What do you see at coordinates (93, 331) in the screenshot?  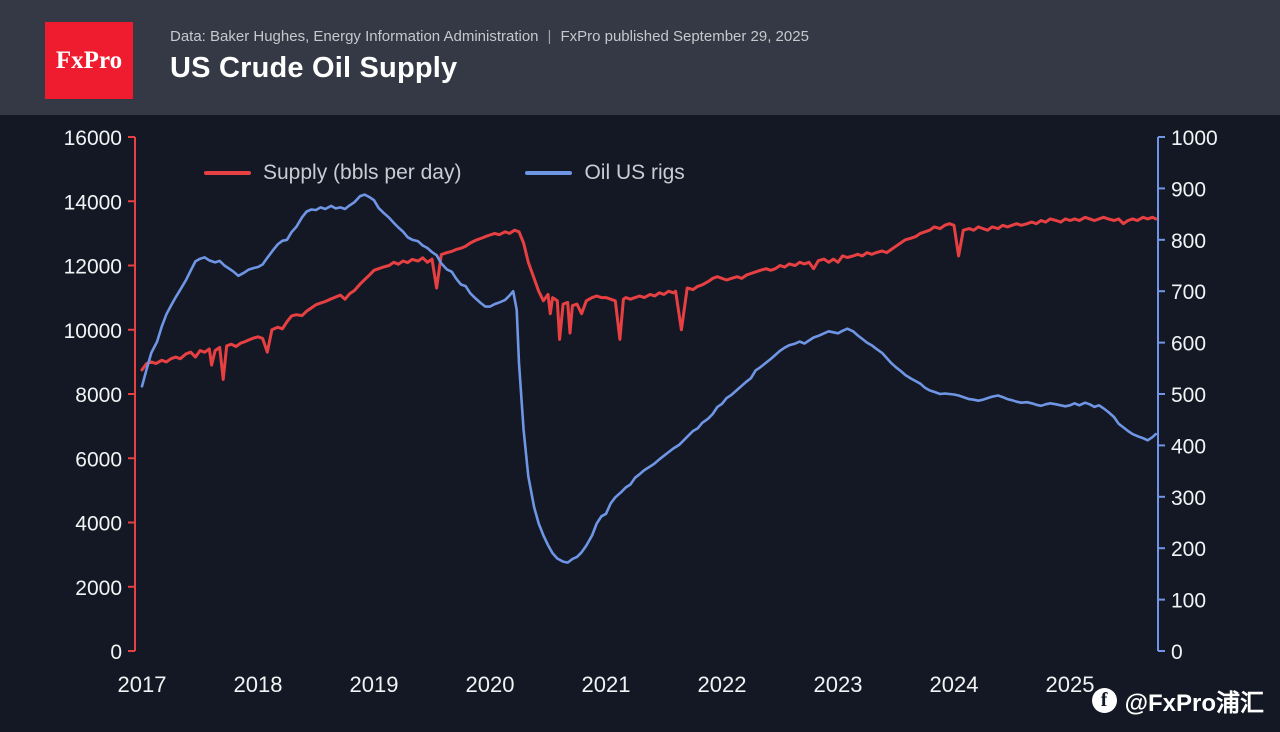 I see `left-axis-tick-label: 10000` at bounding box center [93, 331].